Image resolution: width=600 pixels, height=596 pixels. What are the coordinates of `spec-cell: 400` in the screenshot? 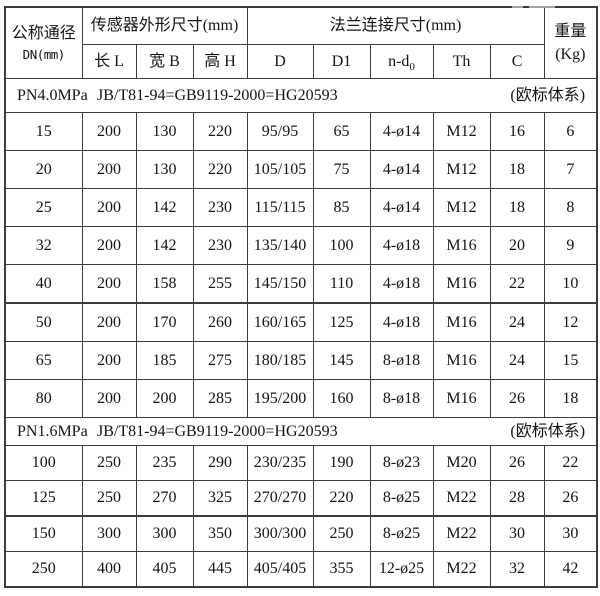 It's located at (109, 569).